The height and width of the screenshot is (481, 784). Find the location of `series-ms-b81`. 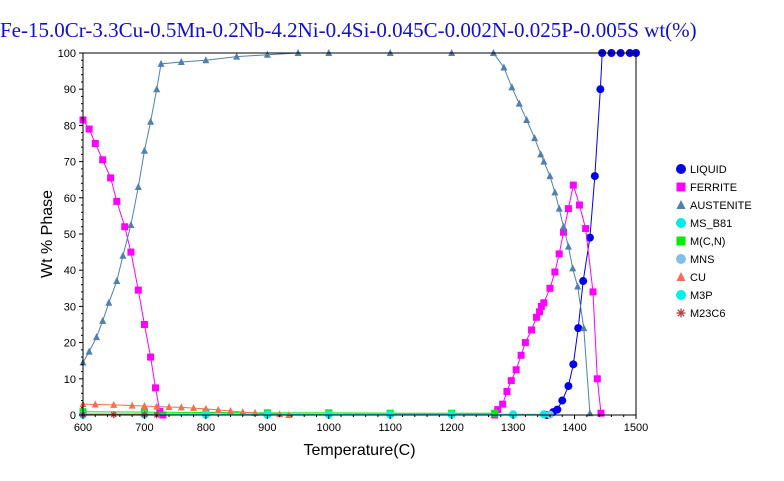

series-ms-b81 is located at coordinates (313, 414).